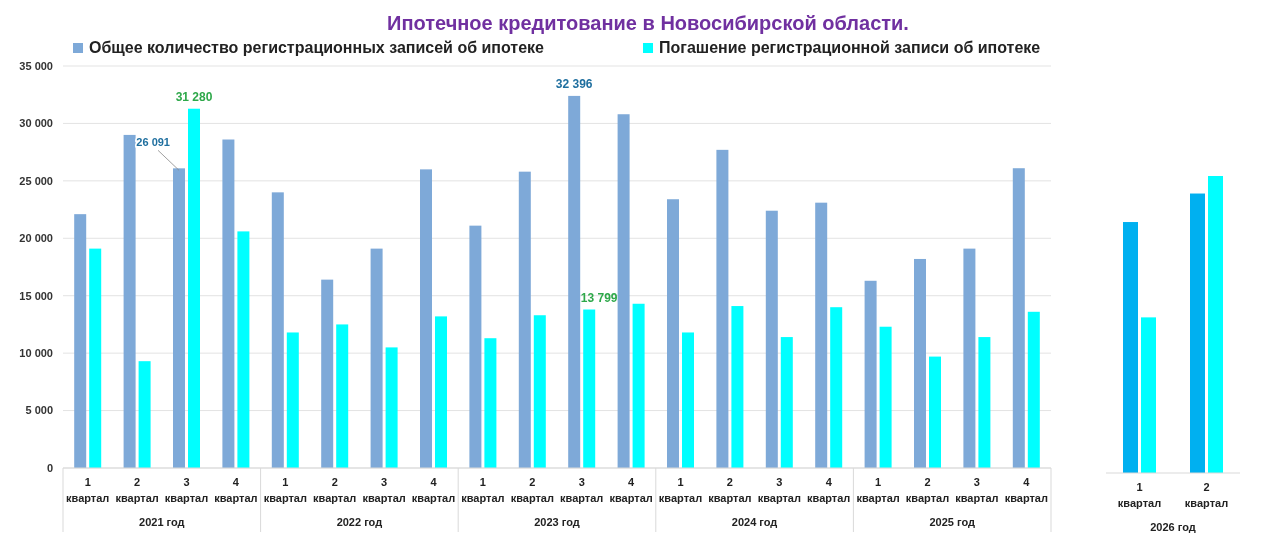 This screenshot has height=552, width=1280. I want to click on y-tick-label: 10 000, so click(36, 352).